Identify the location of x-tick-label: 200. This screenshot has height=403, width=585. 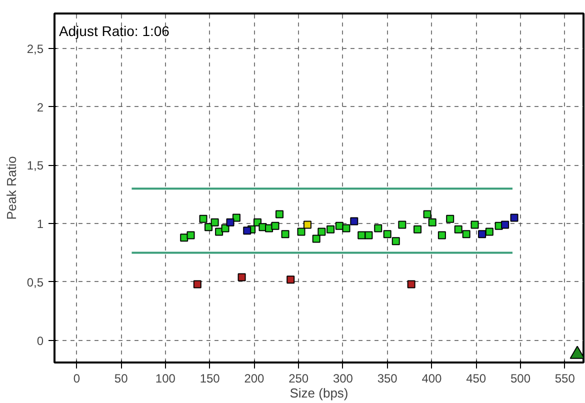
(254, 379).